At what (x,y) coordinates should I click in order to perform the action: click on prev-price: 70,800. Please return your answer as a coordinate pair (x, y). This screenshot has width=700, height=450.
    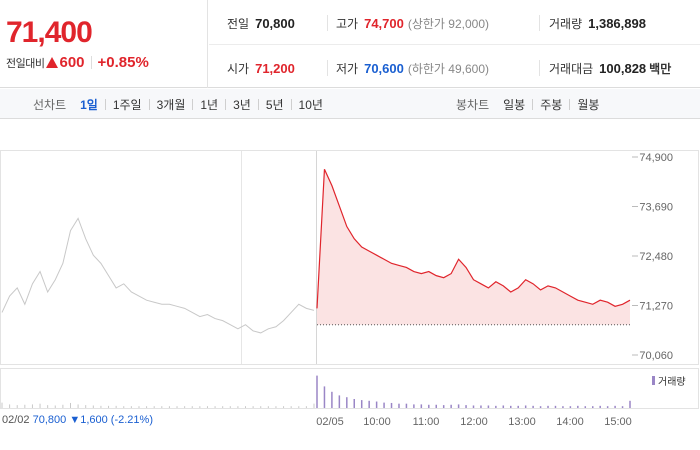
    Looking at the image, I should click on (49, 420).